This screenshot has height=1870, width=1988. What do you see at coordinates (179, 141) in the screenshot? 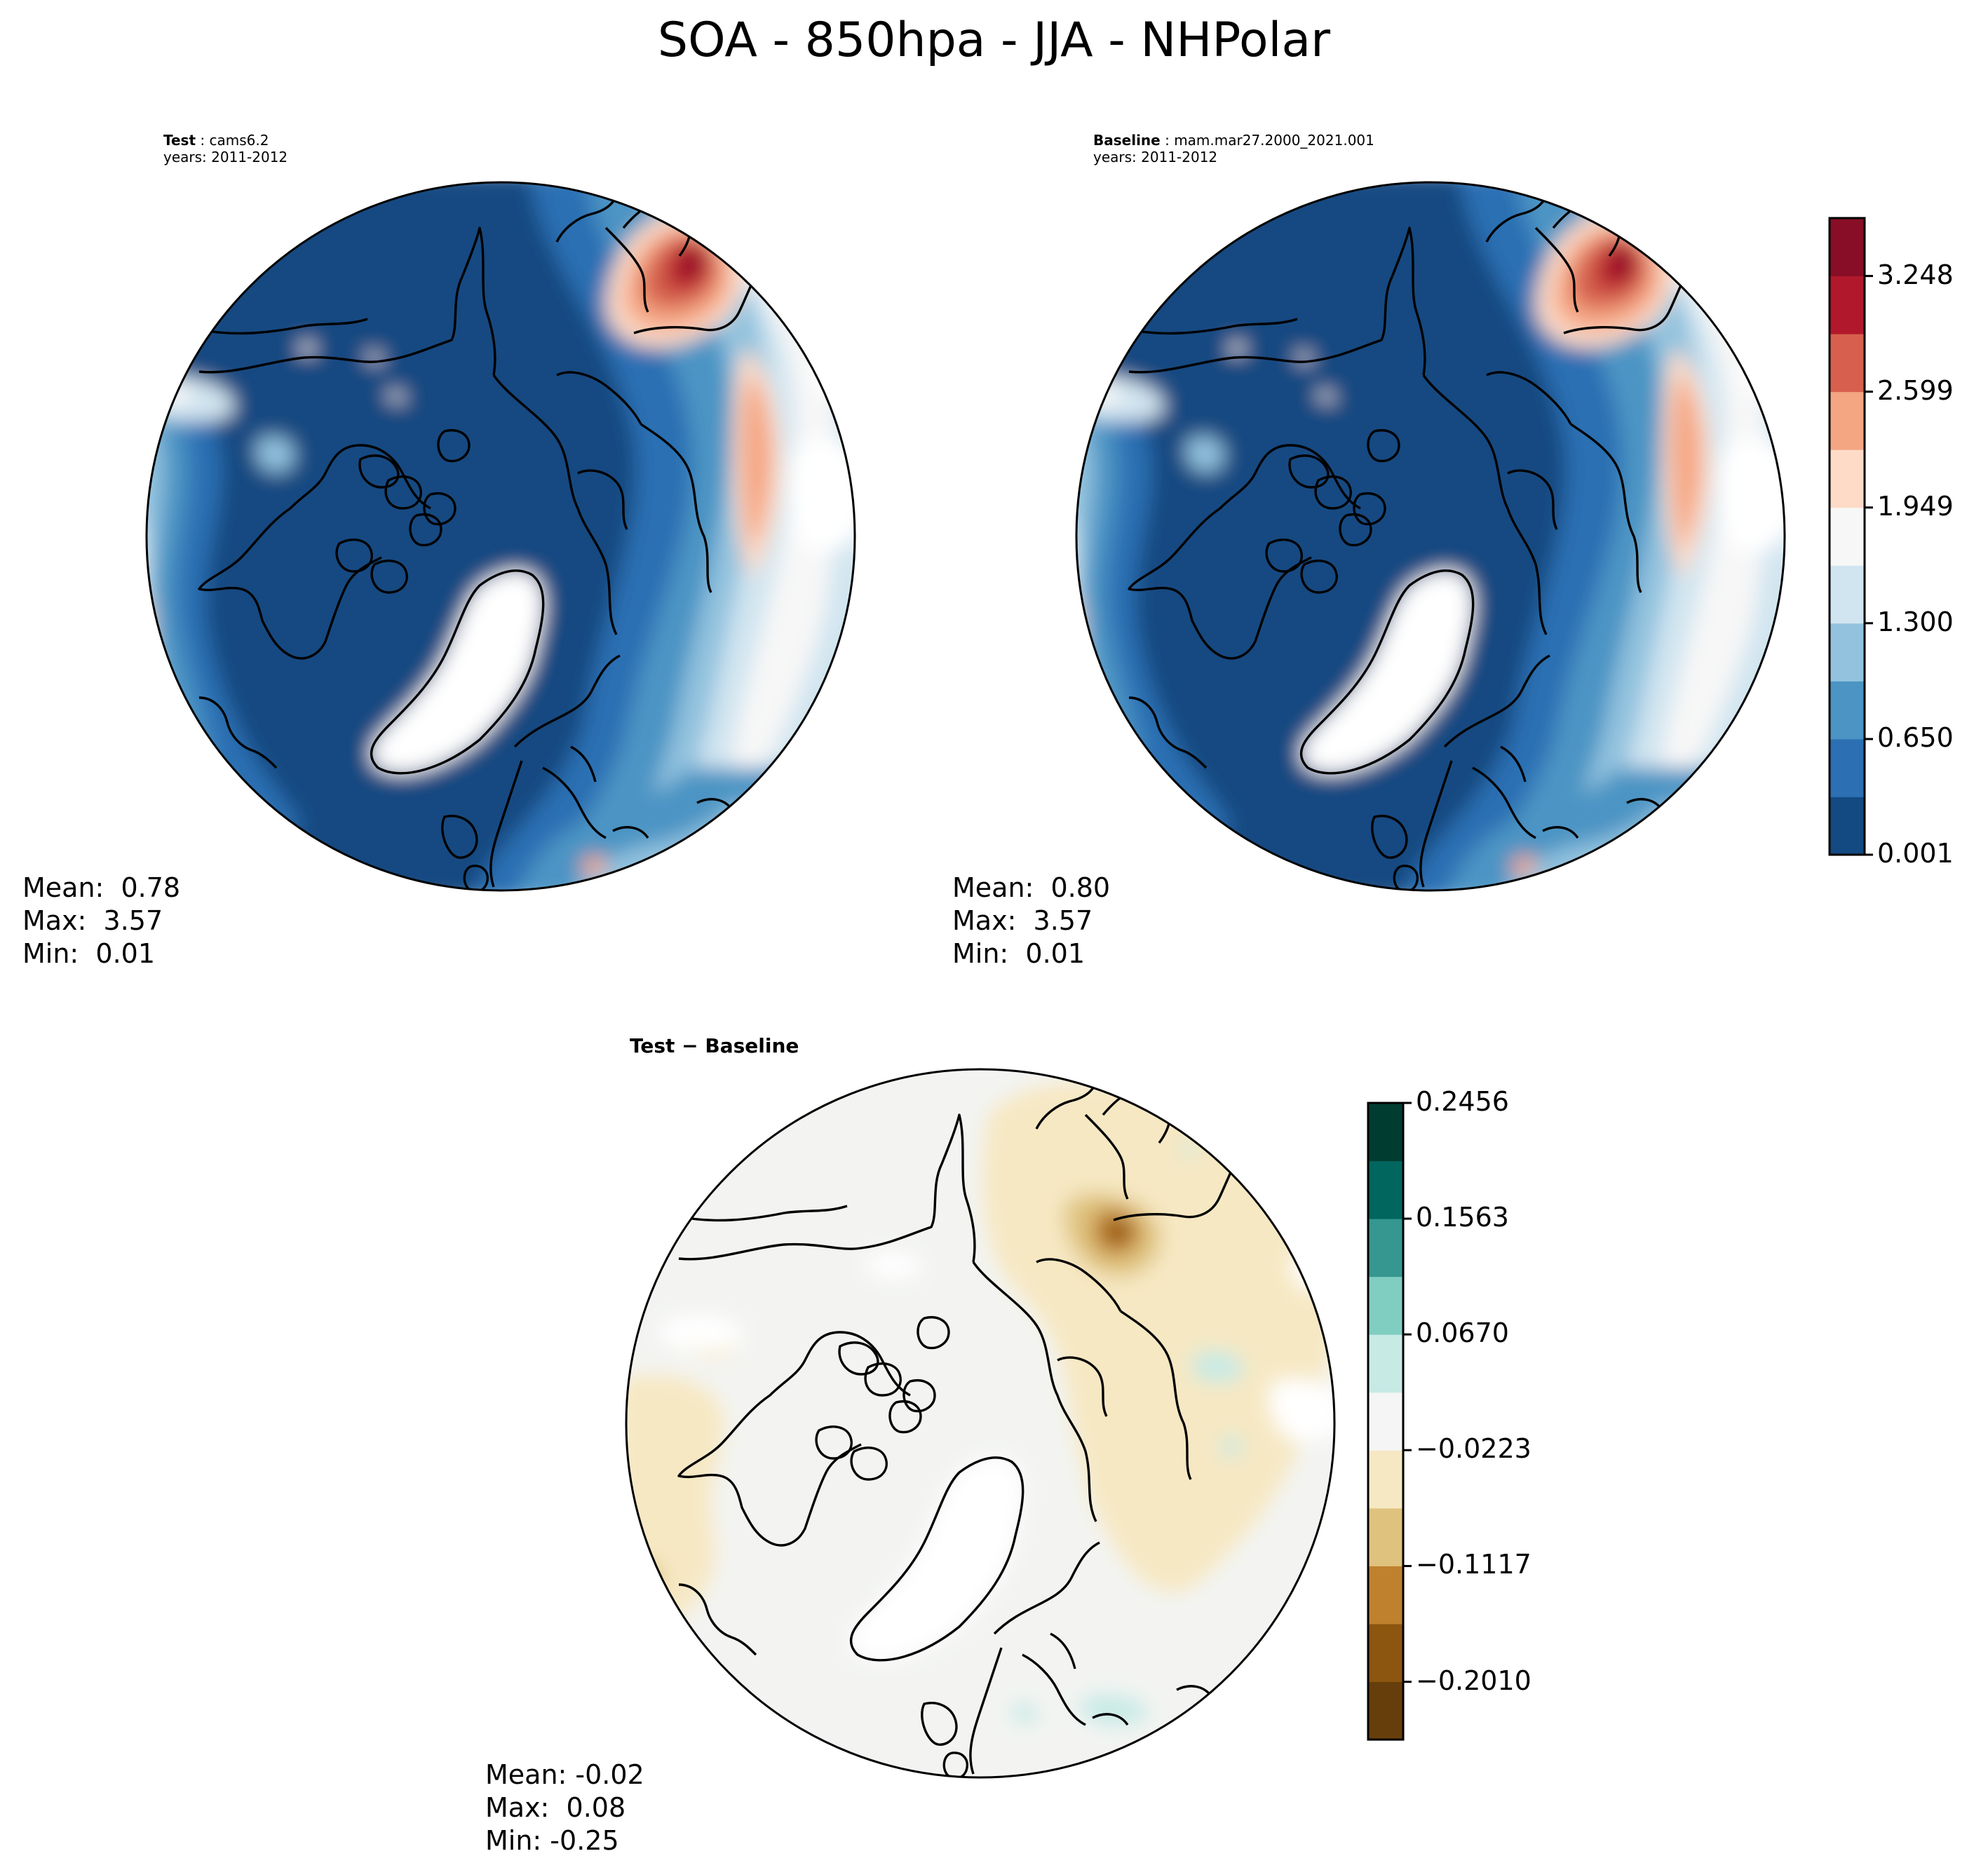
I see `test-label: Test` at bounding box center [179, 141].